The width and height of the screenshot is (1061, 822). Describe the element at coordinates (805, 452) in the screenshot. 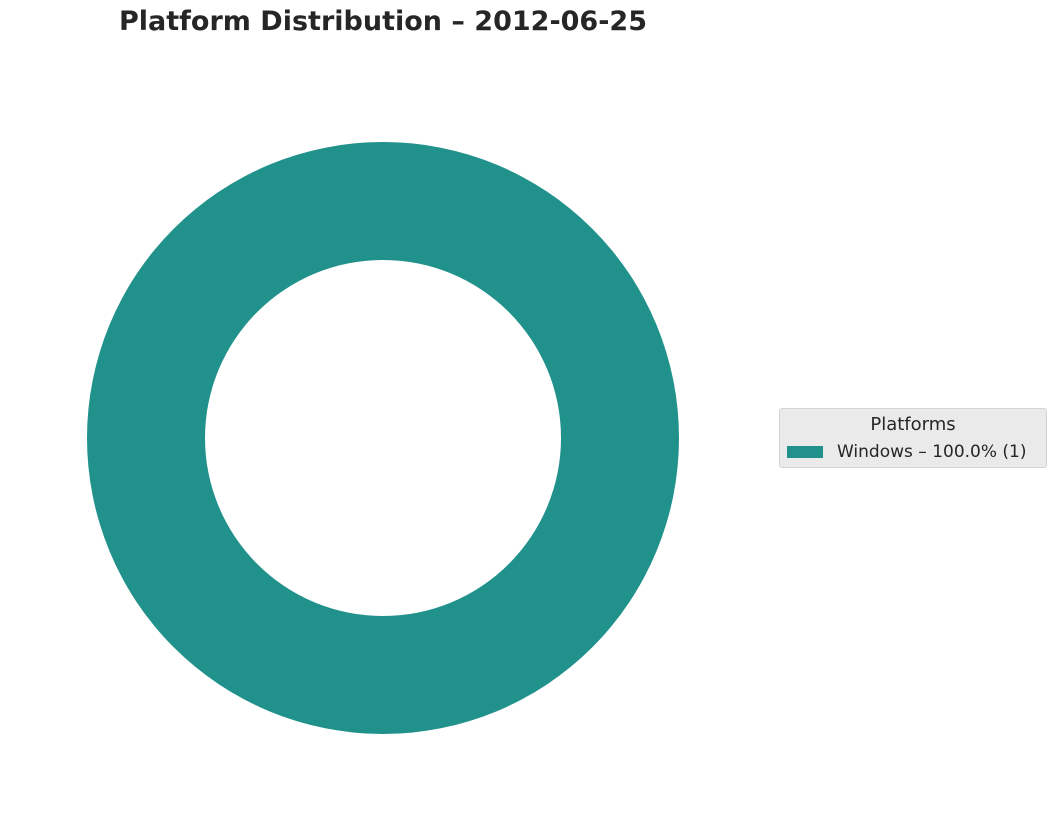

I see `legend-swatch-windows` at that location.